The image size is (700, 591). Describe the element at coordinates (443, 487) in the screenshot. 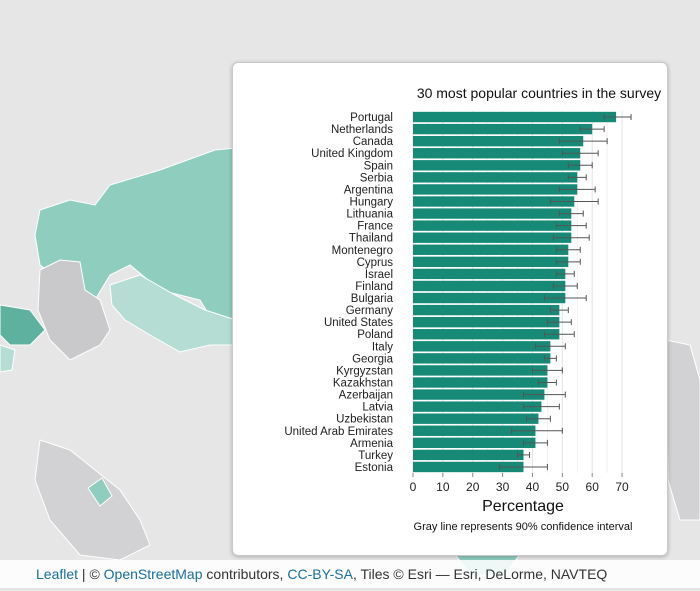

I see `x-tick-label: 10` at that location.